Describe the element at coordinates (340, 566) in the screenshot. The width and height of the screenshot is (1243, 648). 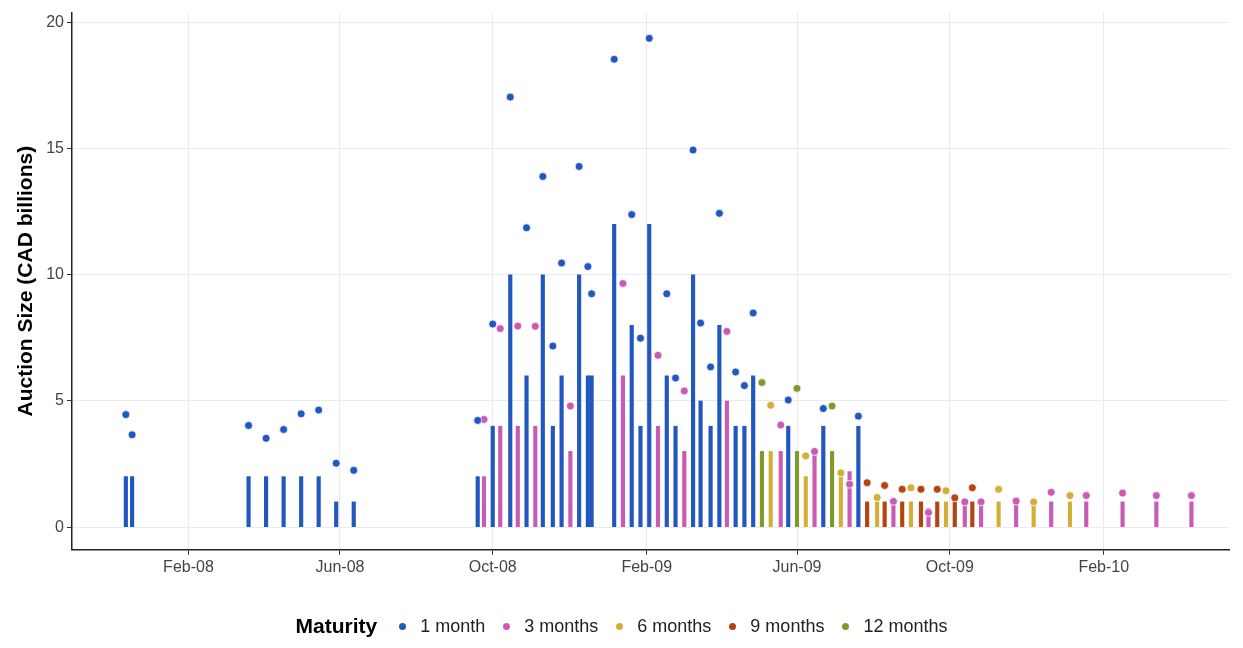
I see `x-tick-label: Jun-08` at that location.